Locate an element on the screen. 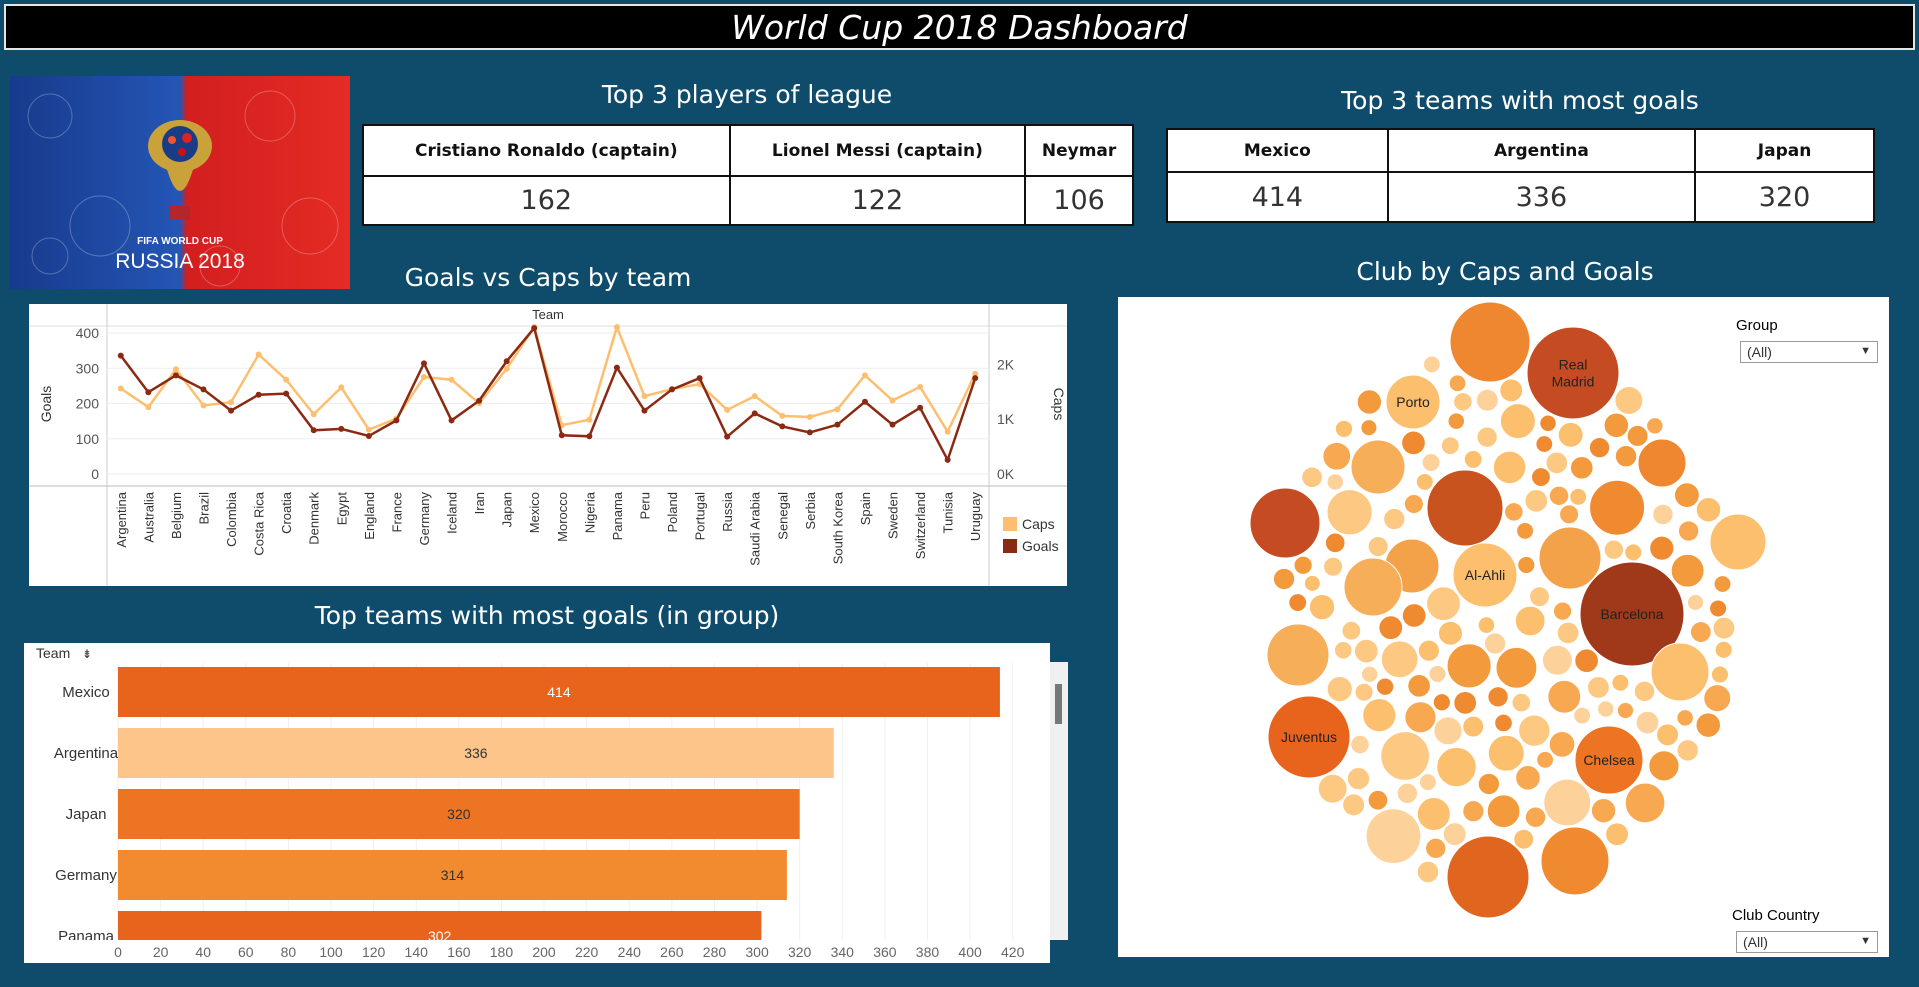 This screenshot has width=1919, height=987. x-tick-label: 280 is located at coordinates (715, 952).